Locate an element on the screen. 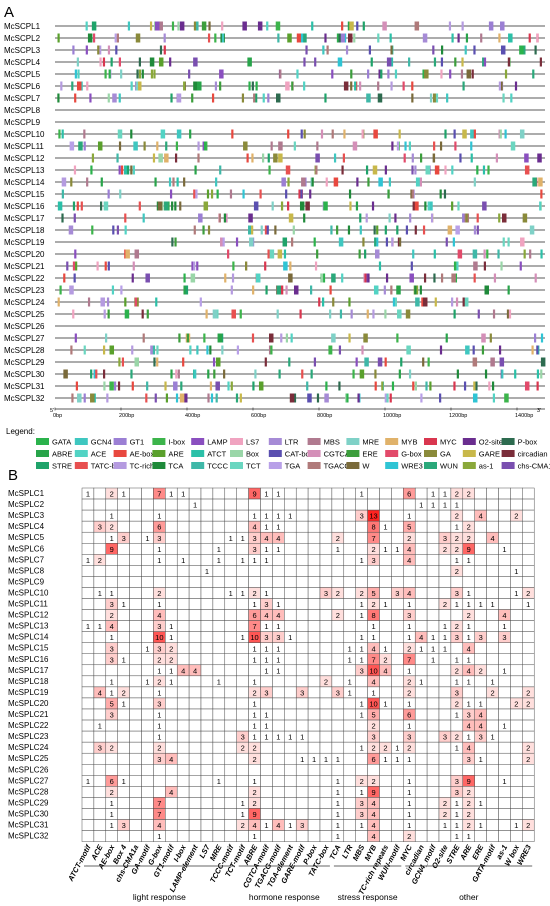  heatmap-row-label: McSPLC31 is located at coordinates (28, 825).